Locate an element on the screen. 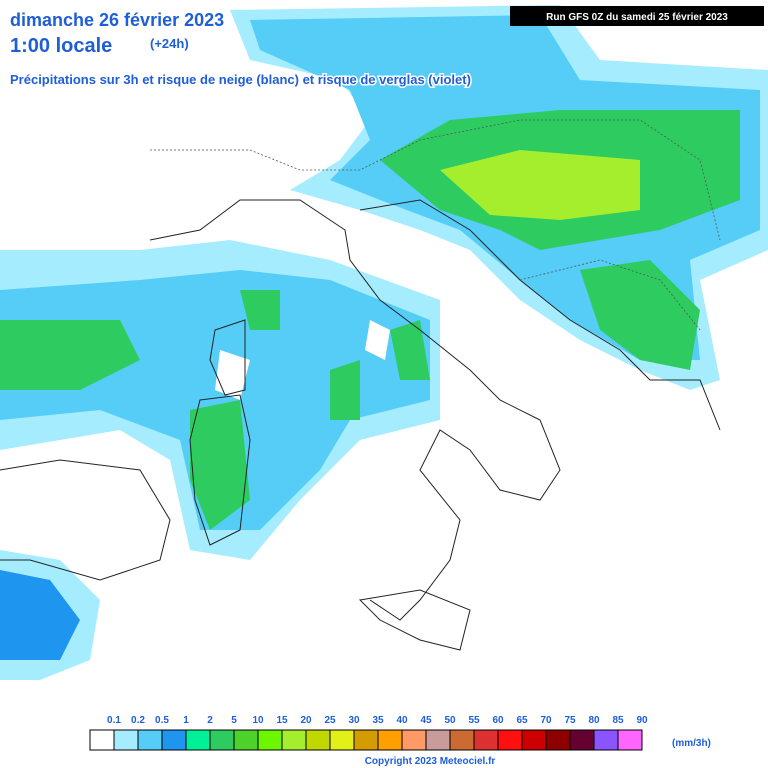 Image resolution: width=768 pixels, height=768 pixels. copyright: Copyright 2023 Meteociel.fr is located at coordinates (430, 761).